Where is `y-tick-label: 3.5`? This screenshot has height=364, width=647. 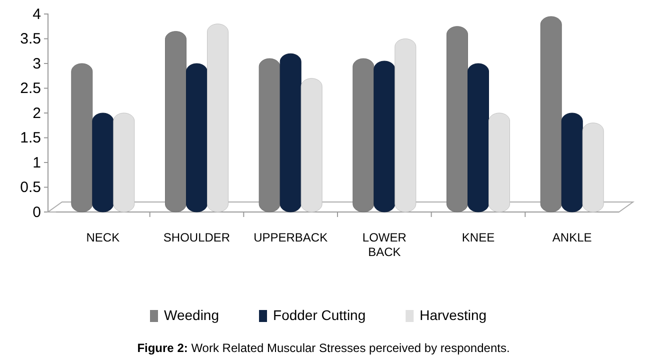 y-tick-label: 3.5 is located at coordinates (30, 39).